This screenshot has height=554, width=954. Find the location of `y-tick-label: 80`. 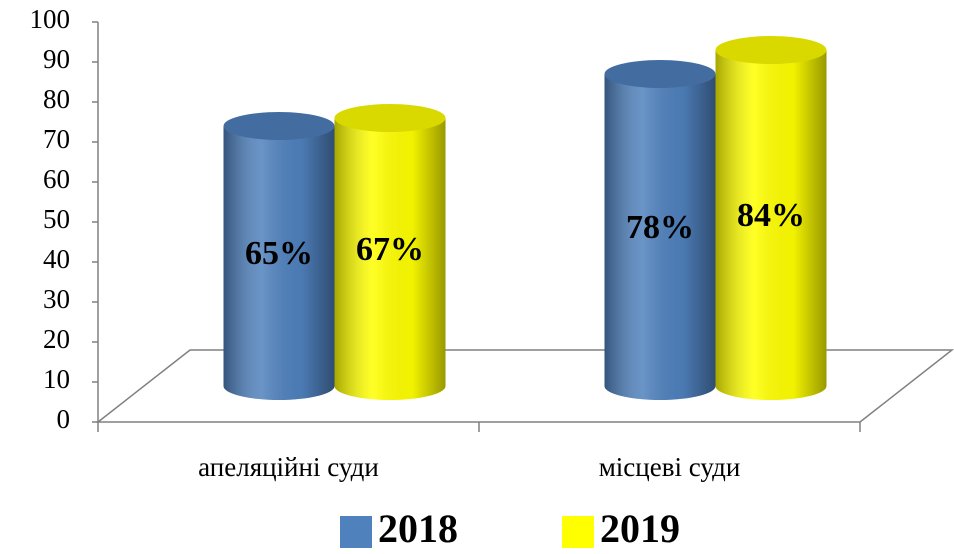

y-tick-label: 80 is located at coordinates (56, 99).